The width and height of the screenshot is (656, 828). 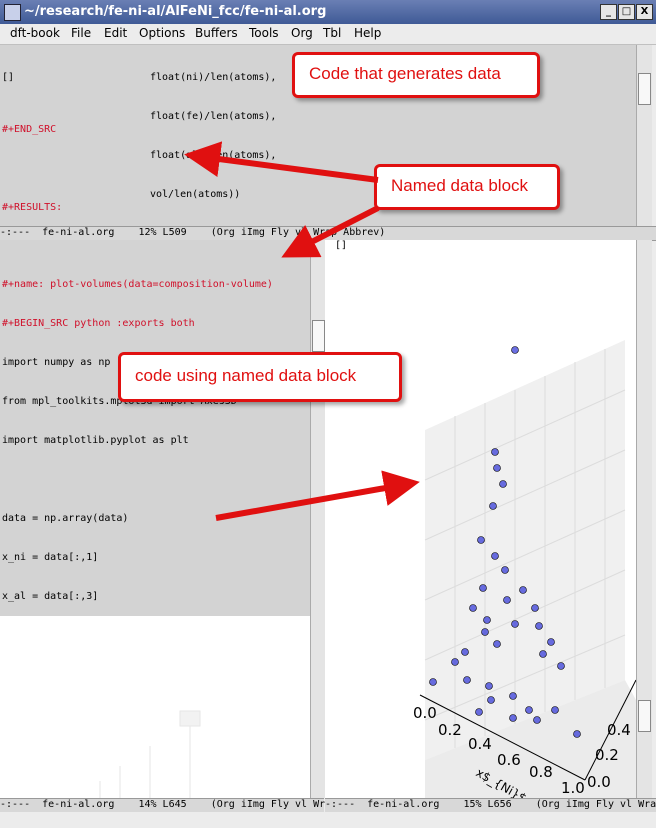 I want to click on menu-tbl: Tbl, so click(x=332, y=33).